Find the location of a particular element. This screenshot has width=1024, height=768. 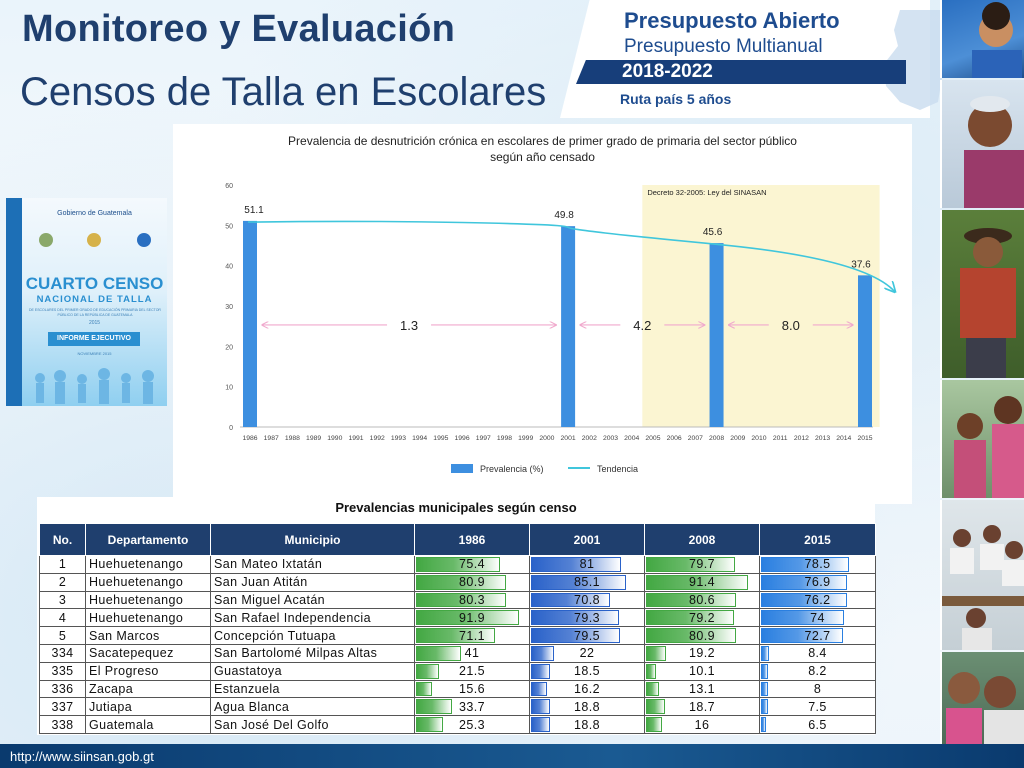

cell-year-value: 16 is located at coordinates (702, 724).